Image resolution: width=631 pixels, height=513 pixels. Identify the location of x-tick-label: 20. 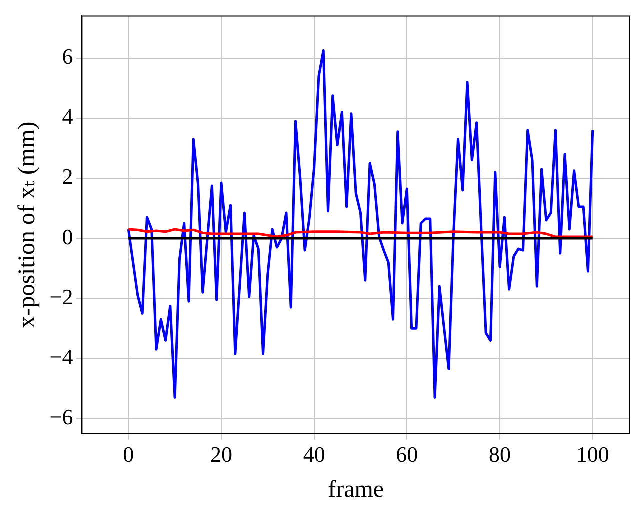
(221, 454).